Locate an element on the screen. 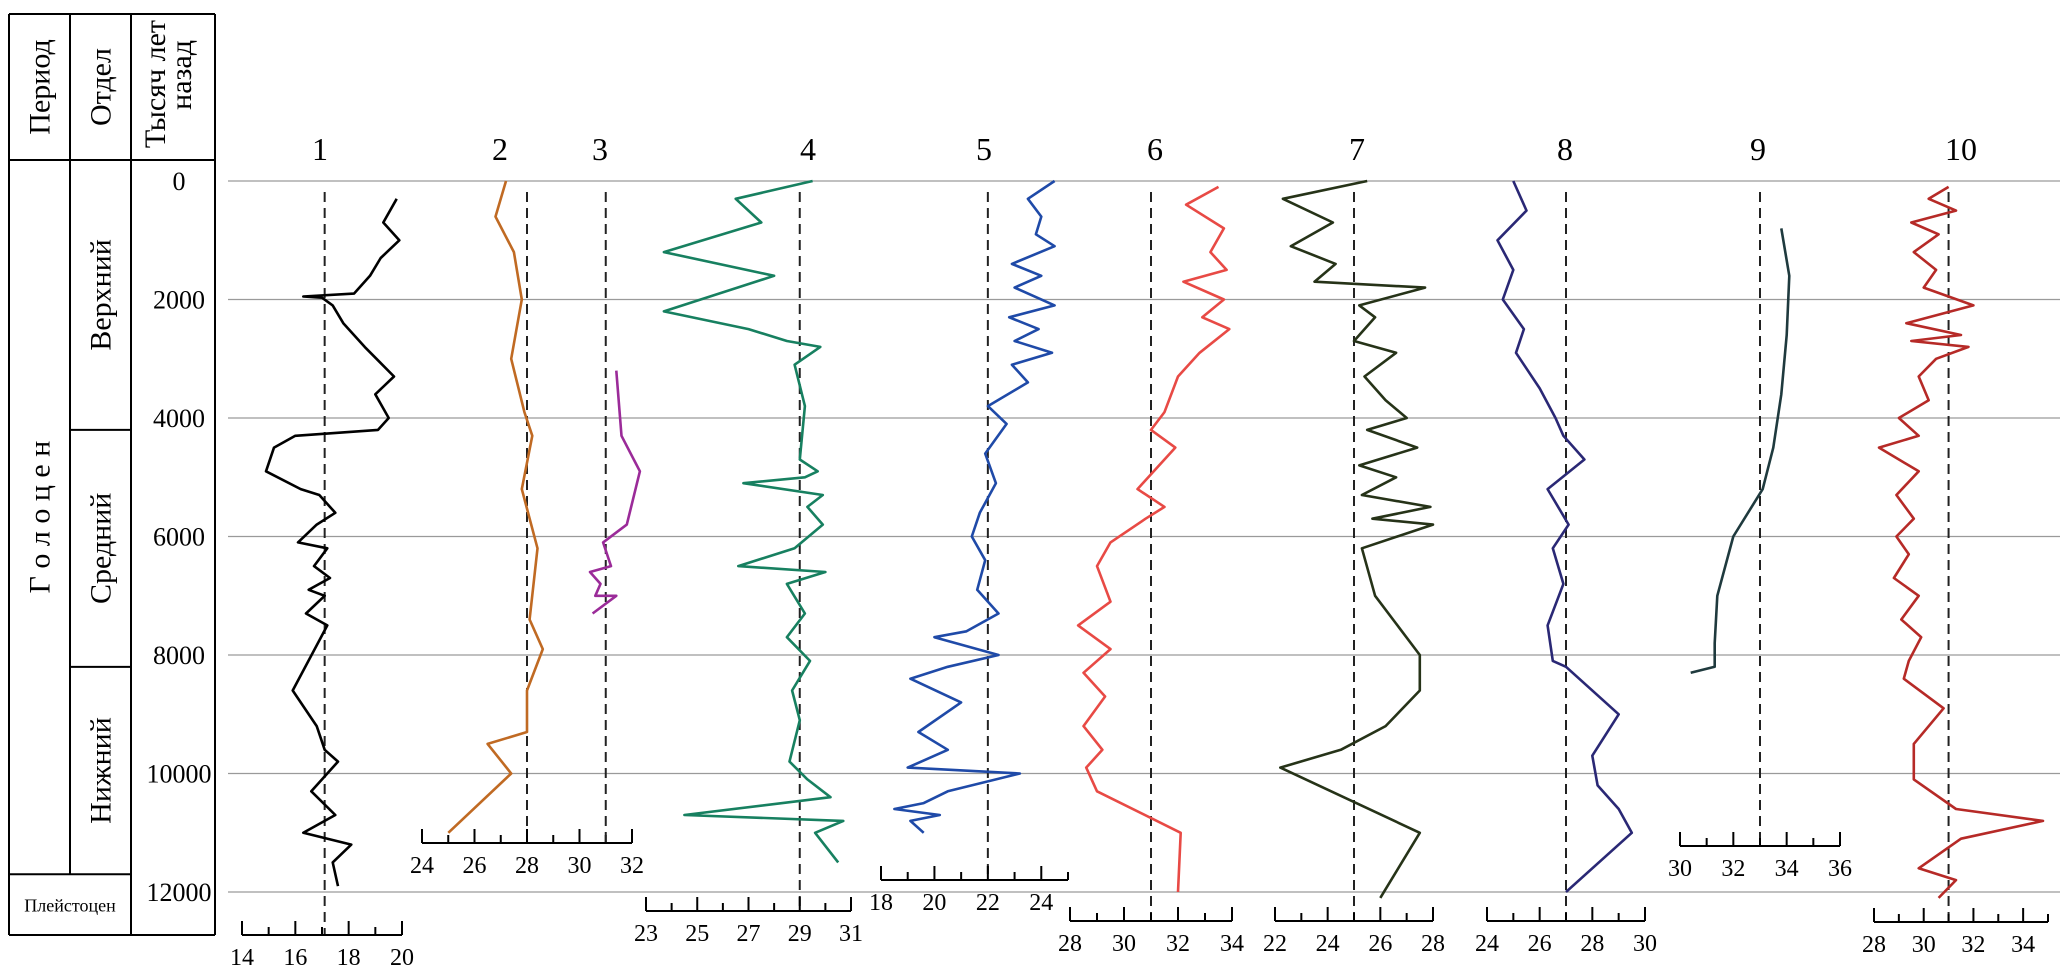 This screenshot has height=976, width=2067. header-division: Отдел is located at coordinates (101, 87).